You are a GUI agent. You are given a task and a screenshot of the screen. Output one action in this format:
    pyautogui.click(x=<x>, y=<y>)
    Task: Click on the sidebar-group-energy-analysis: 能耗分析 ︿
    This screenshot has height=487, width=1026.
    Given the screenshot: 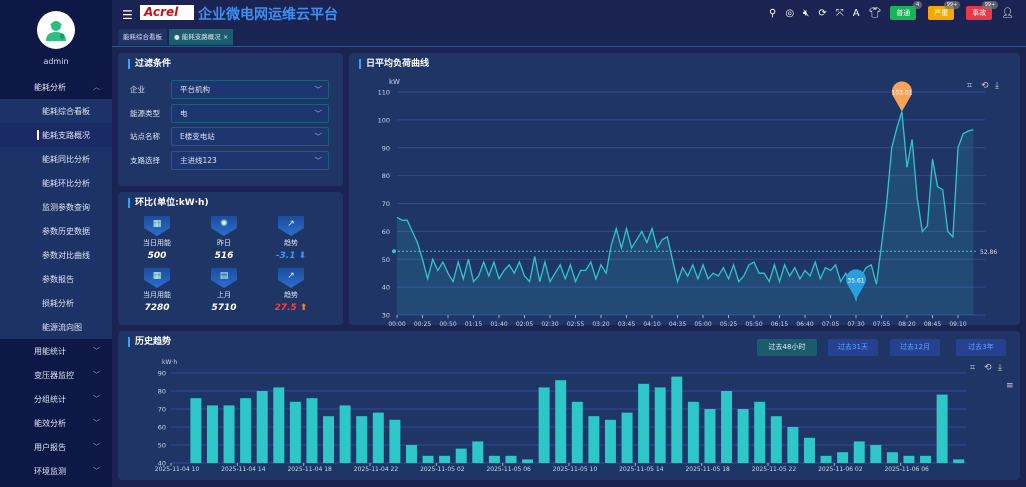 What is the action you would take?
    pyautogui.click(x=56, y=87)
    